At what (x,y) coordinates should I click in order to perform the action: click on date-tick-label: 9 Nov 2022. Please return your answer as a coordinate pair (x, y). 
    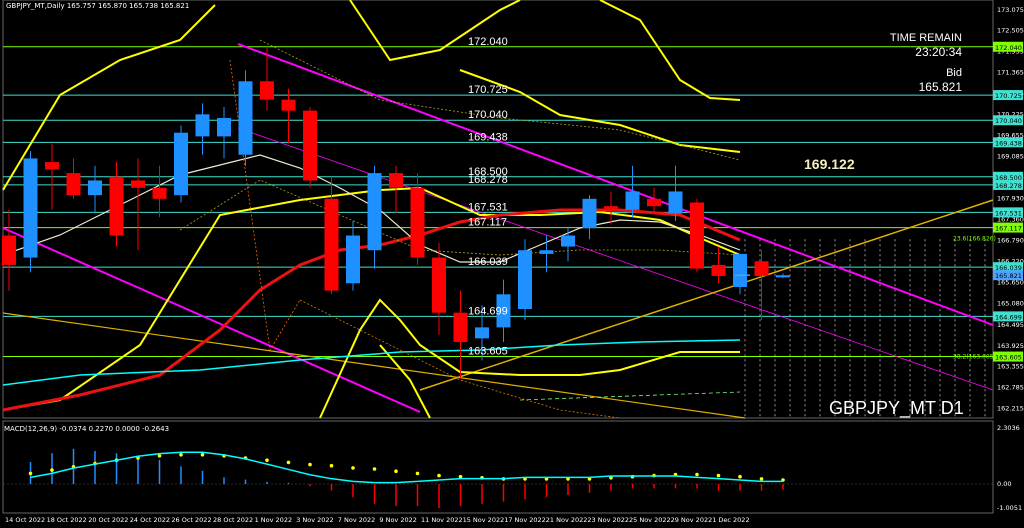
    Looking at the image, I should click on (398, 520).